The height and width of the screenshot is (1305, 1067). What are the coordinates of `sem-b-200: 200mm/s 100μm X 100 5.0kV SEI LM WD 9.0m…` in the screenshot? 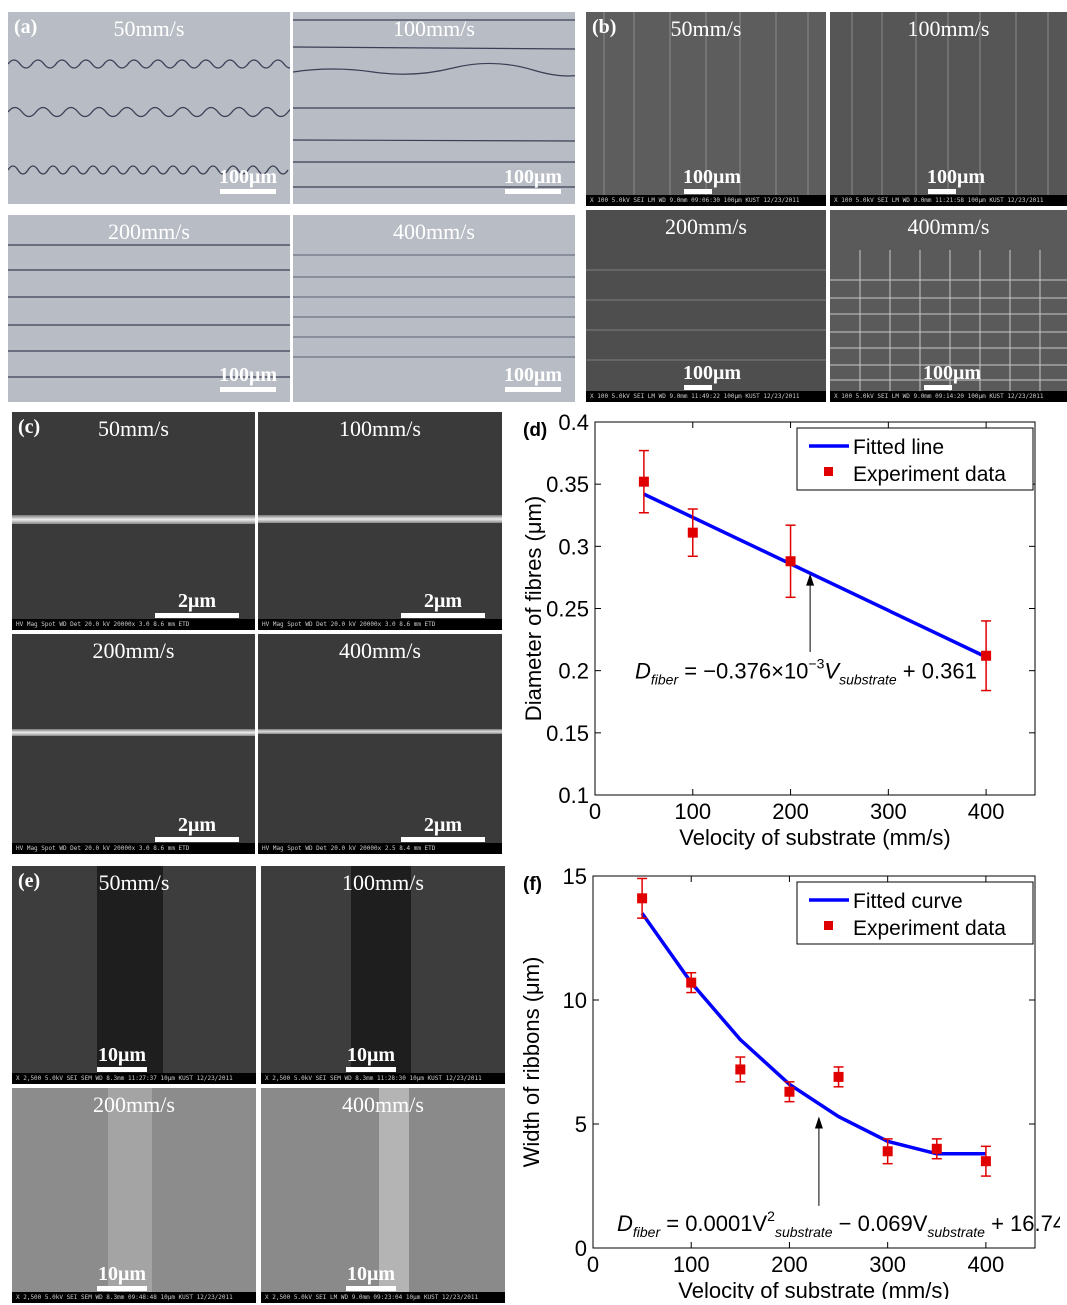 It's located at (706, 306).